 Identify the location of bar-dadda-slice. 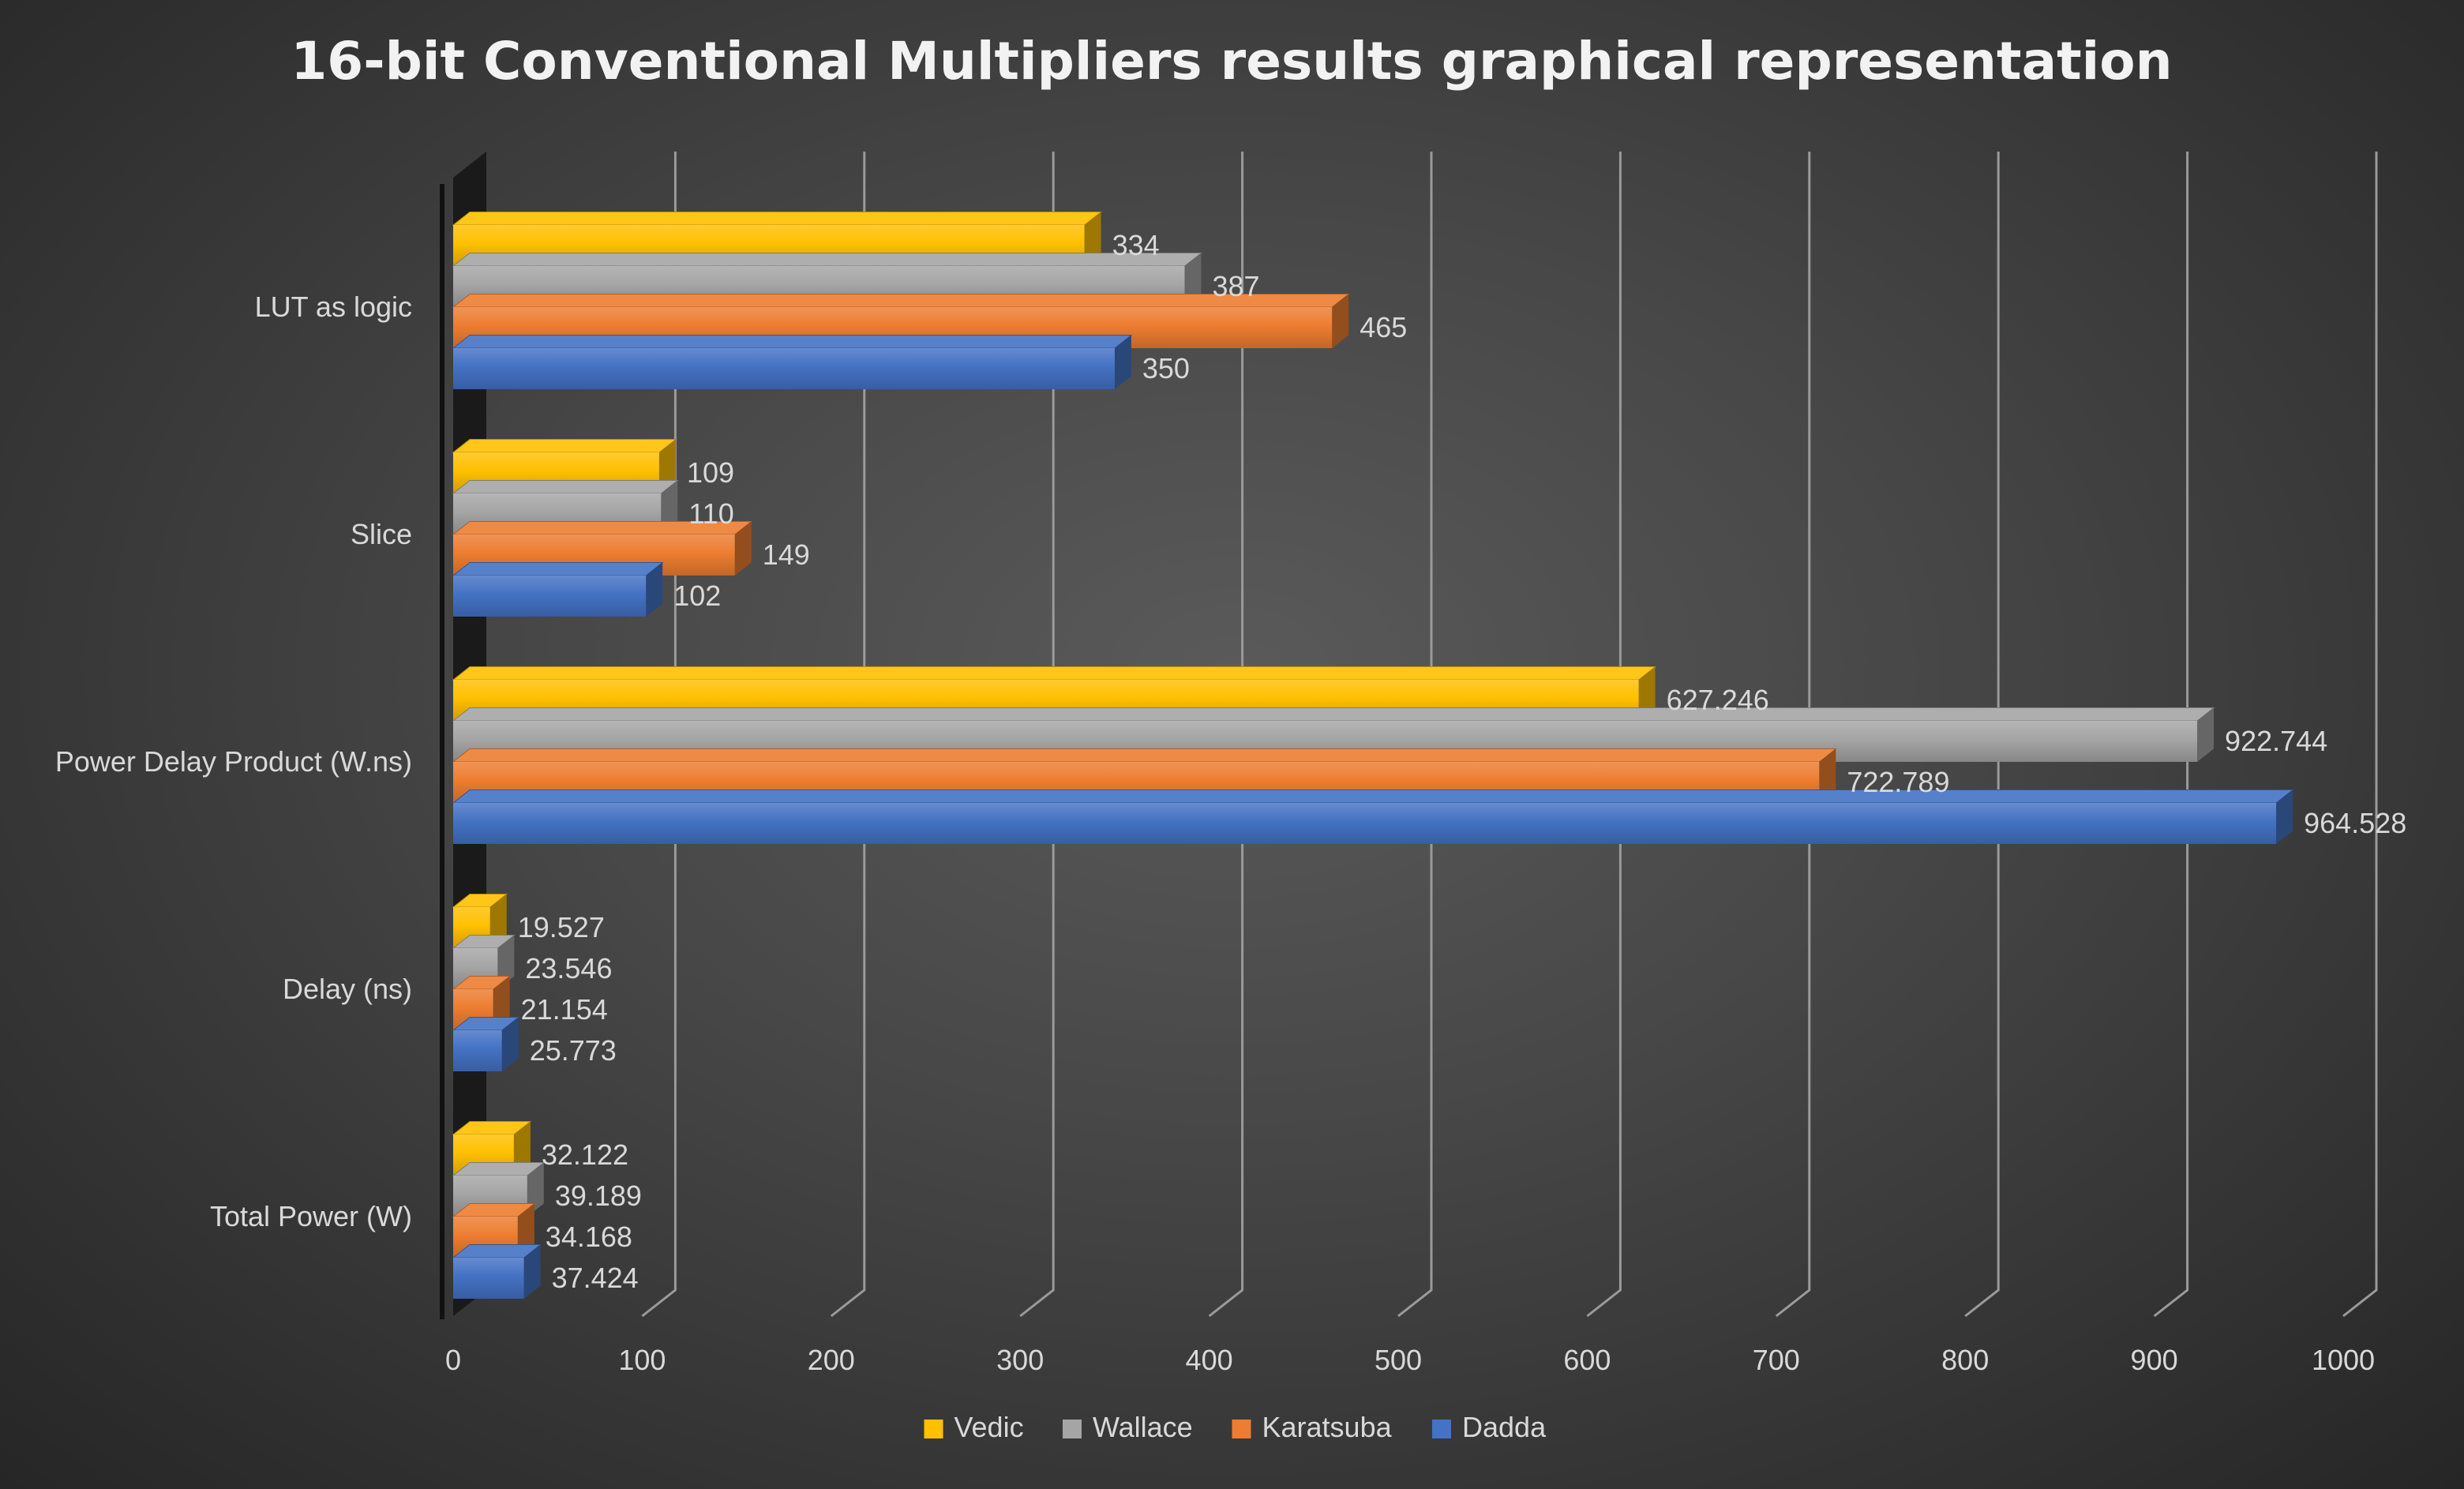
(558, 589).